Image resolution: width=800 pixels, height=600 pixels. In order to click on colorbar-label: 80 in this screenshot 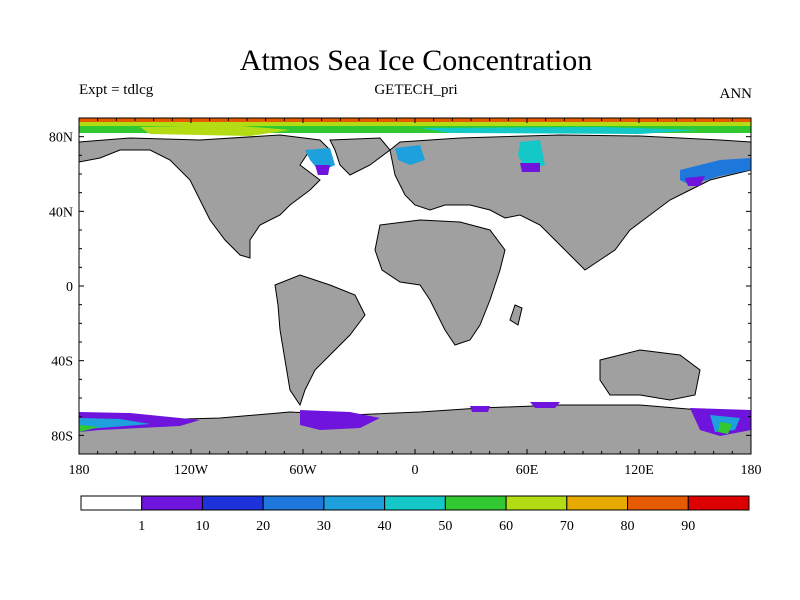, I will do `click(628, 526)`.